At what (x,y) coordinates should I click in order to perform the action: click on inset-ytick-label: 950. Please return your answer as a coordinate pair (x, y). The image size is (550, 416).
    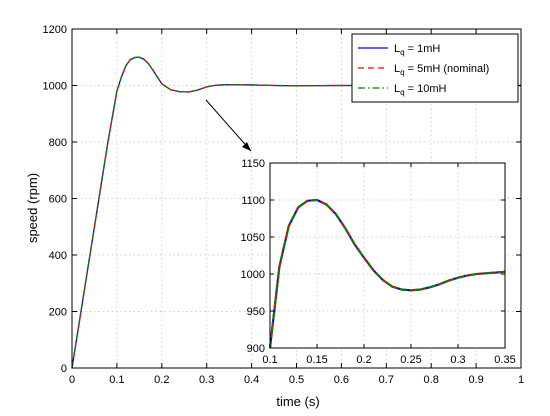
    Looking at the image, I should click on (256, 312).